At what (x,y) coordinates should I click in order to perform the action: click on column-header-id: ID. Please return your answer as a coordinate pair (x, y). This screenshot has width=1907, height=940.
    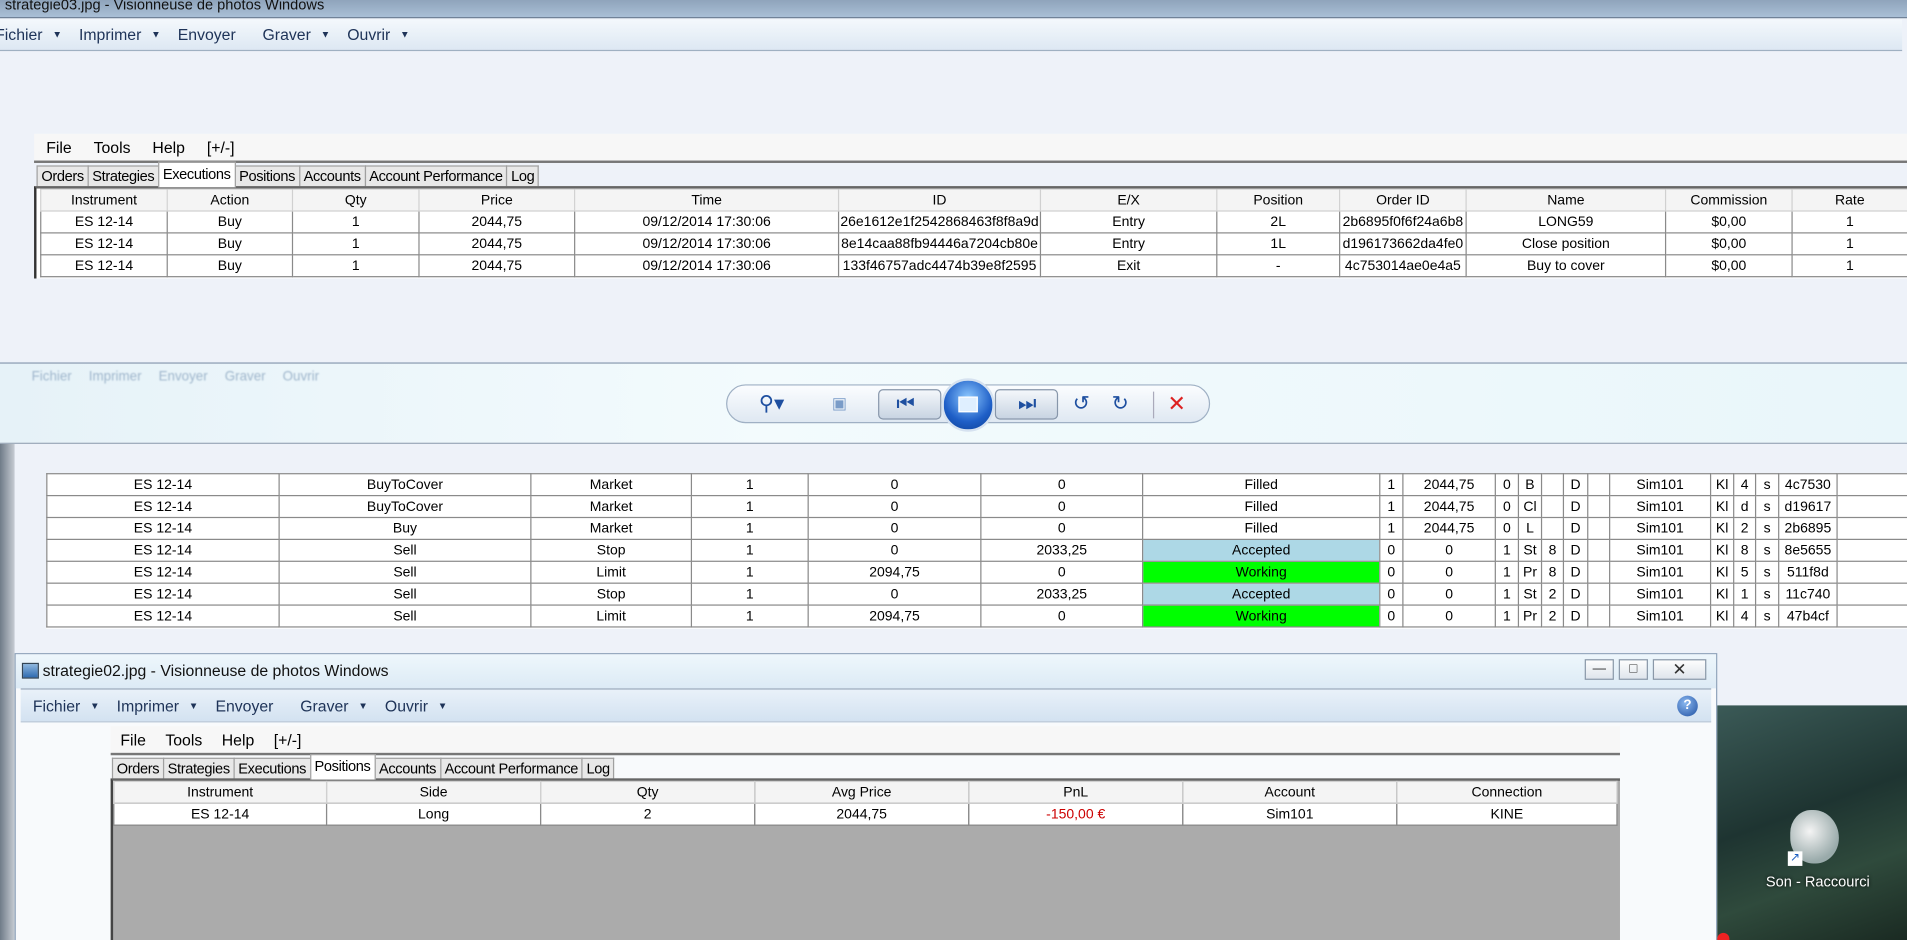
    Looking at the image, I should click on (939, 200).